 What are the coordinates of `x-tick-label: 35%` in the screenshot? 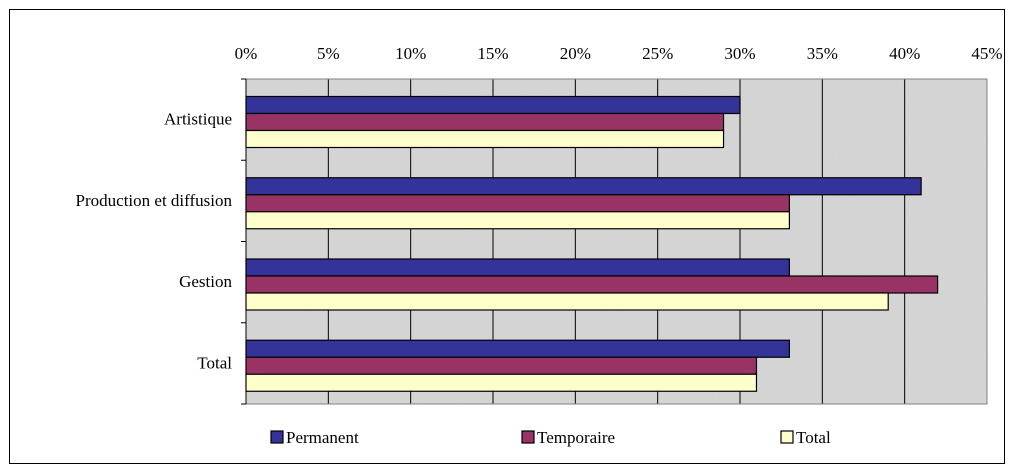 It's located at (822, 53).